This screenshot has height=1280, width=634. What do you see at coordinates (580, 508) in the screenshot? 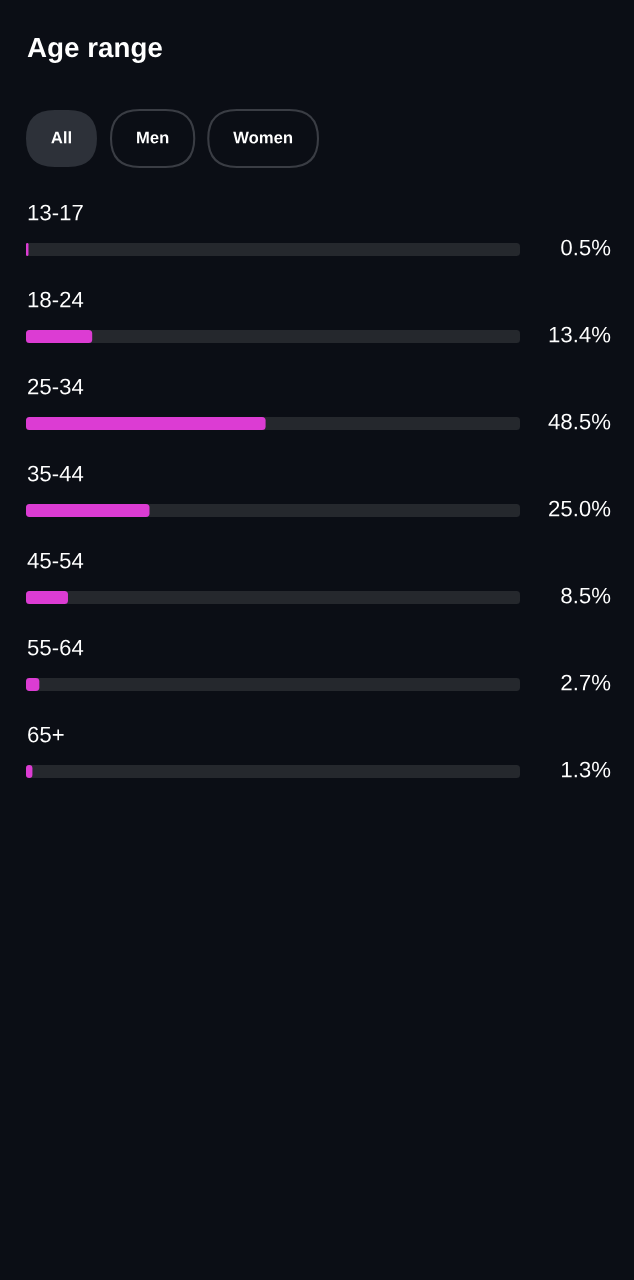
I see `data-label: 25.0%` at bounding box center [580, 508].